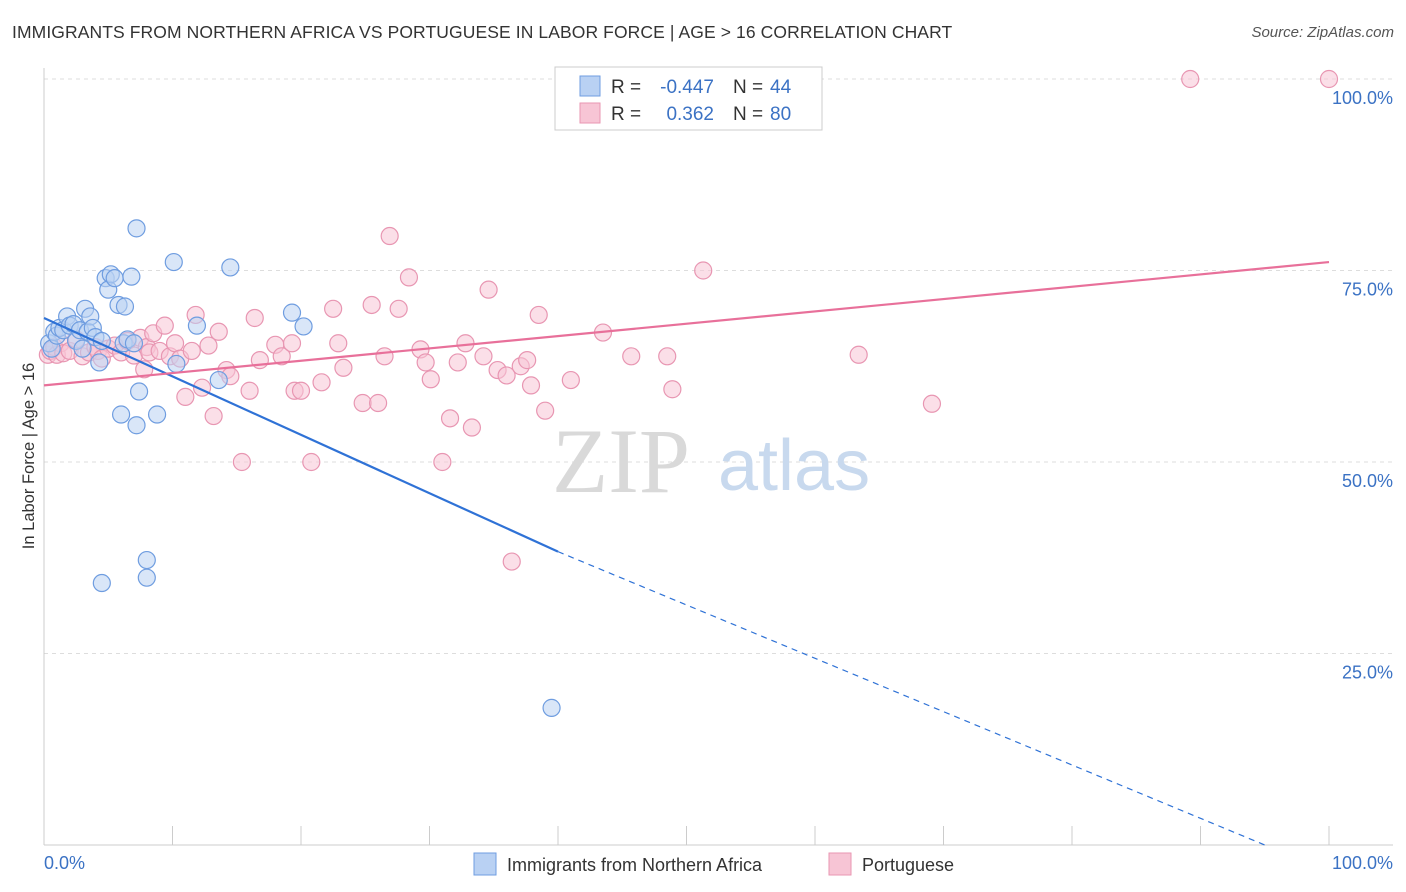  Describe the element at coordinates (64, 863) in the screenshot. I see `x-tick-label-min: 0.0%` at that location.